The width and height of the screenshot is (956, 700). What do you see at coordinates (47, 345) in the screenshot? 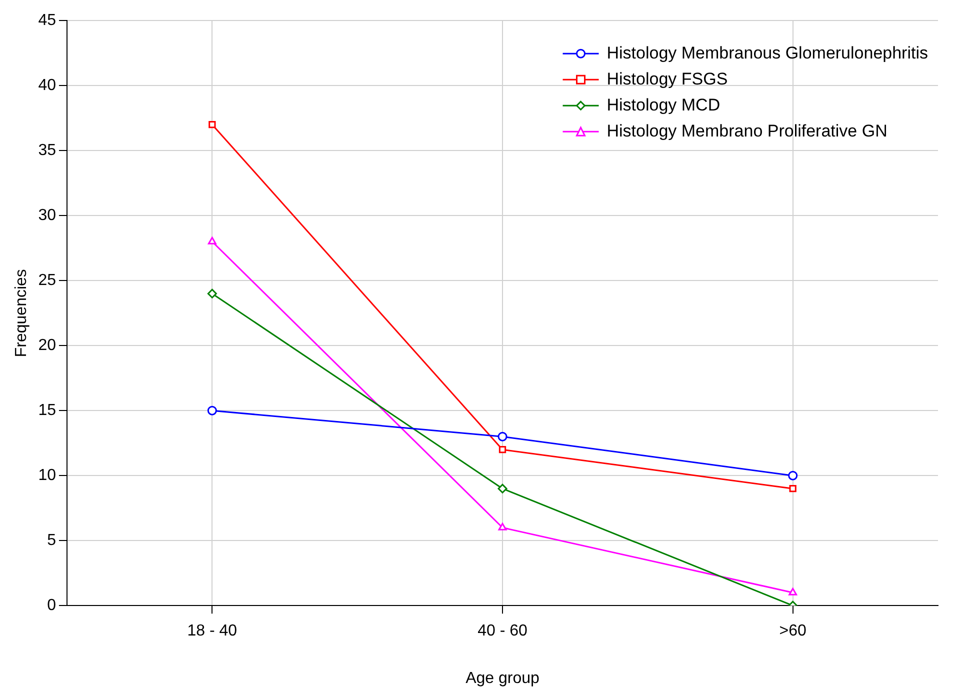
I see `y-tick-label: 20` at bounding box center [47, 345].